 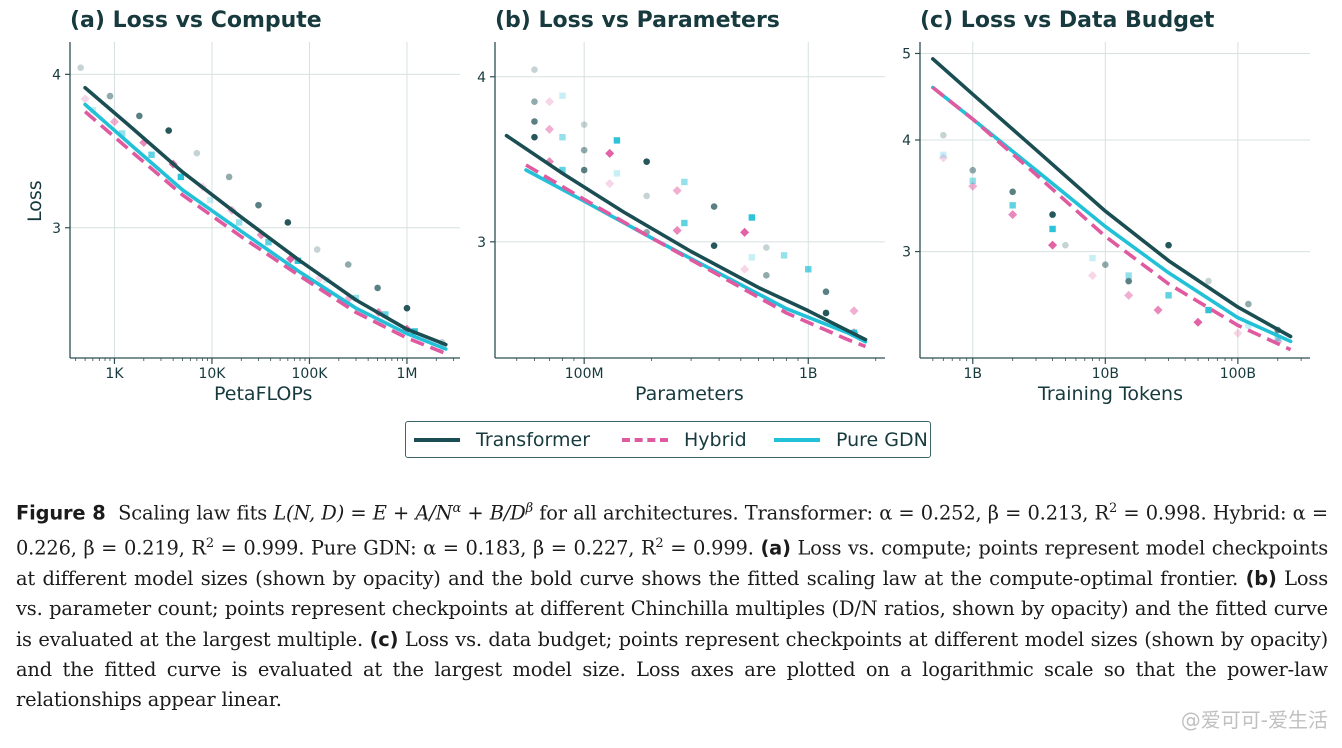 I want to click on y-tick-label: 4, so click(x=481, y=78).